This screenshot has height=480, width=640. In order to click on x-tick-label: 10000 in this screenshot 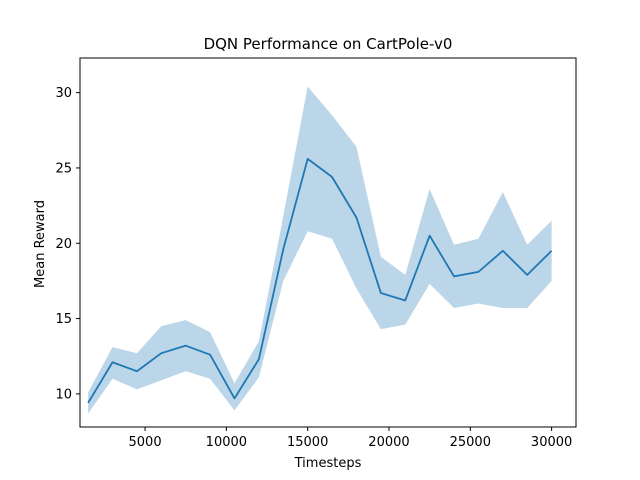, I will do `click(226, 442)`.